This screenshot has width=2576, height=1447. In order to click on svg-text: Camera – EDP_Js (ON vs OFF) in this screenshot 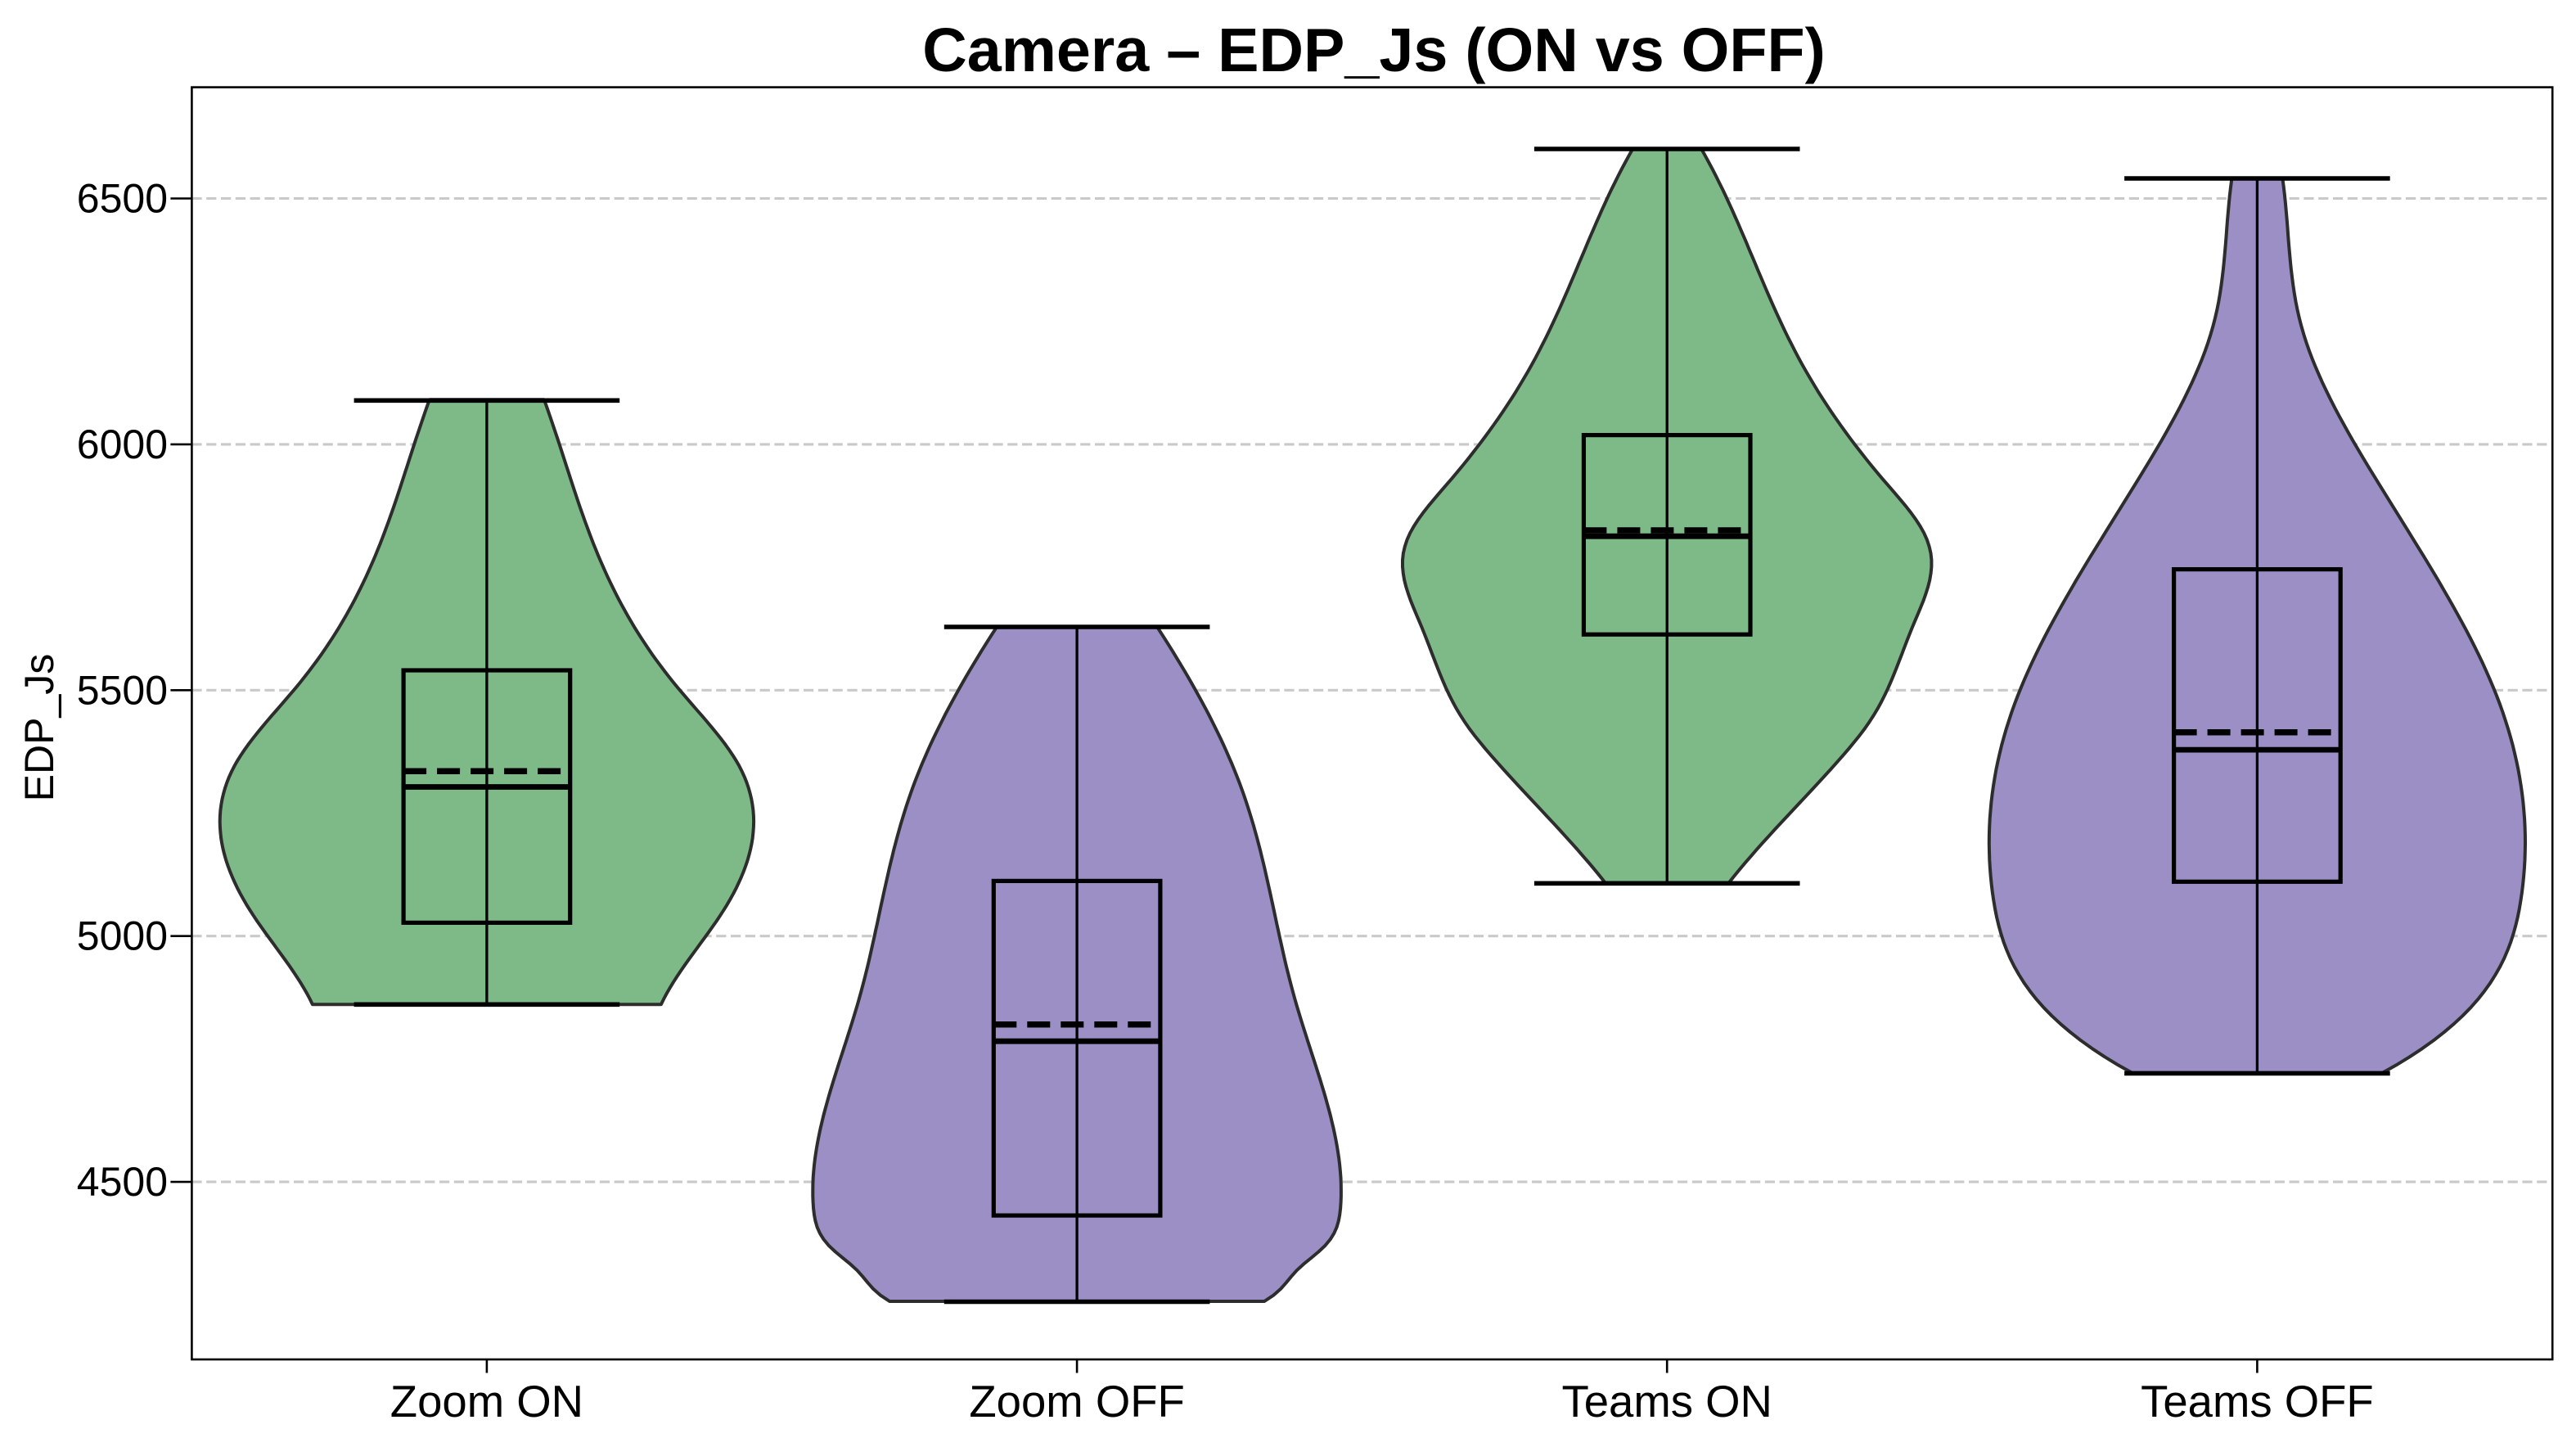, I will do `click(1374, 50)`.